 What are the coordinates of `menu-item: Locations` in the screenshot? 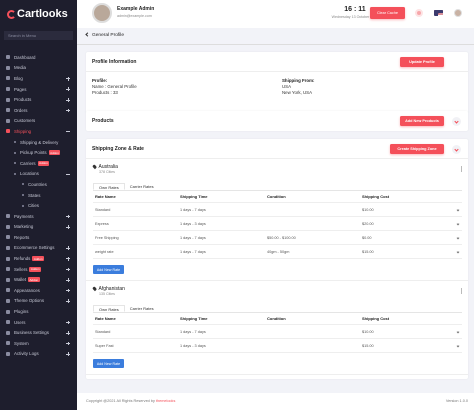 It's located at (38, 174).